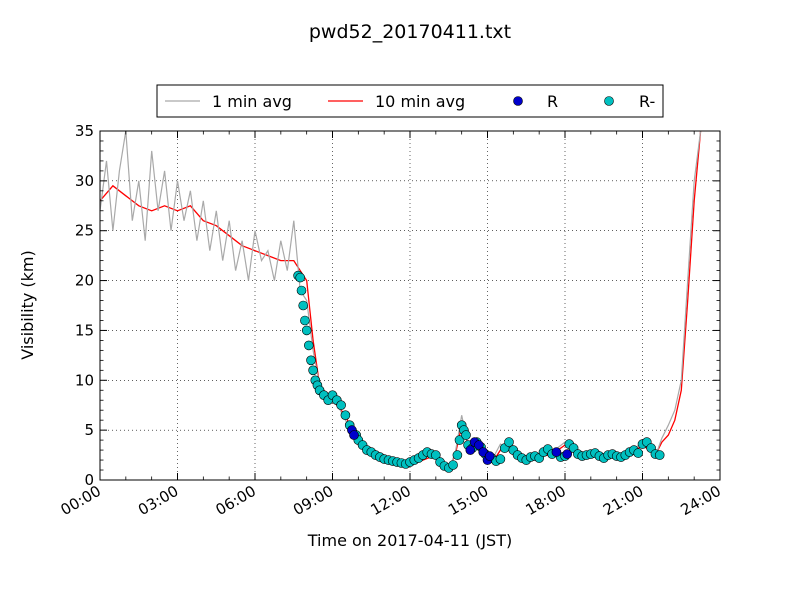 Image resolution: width=800 pixels, height=600 pixels. Describe the element at coordinates (252, 101) in the screenshot. I see `legend-label-1min: 1 min avg` at that location.